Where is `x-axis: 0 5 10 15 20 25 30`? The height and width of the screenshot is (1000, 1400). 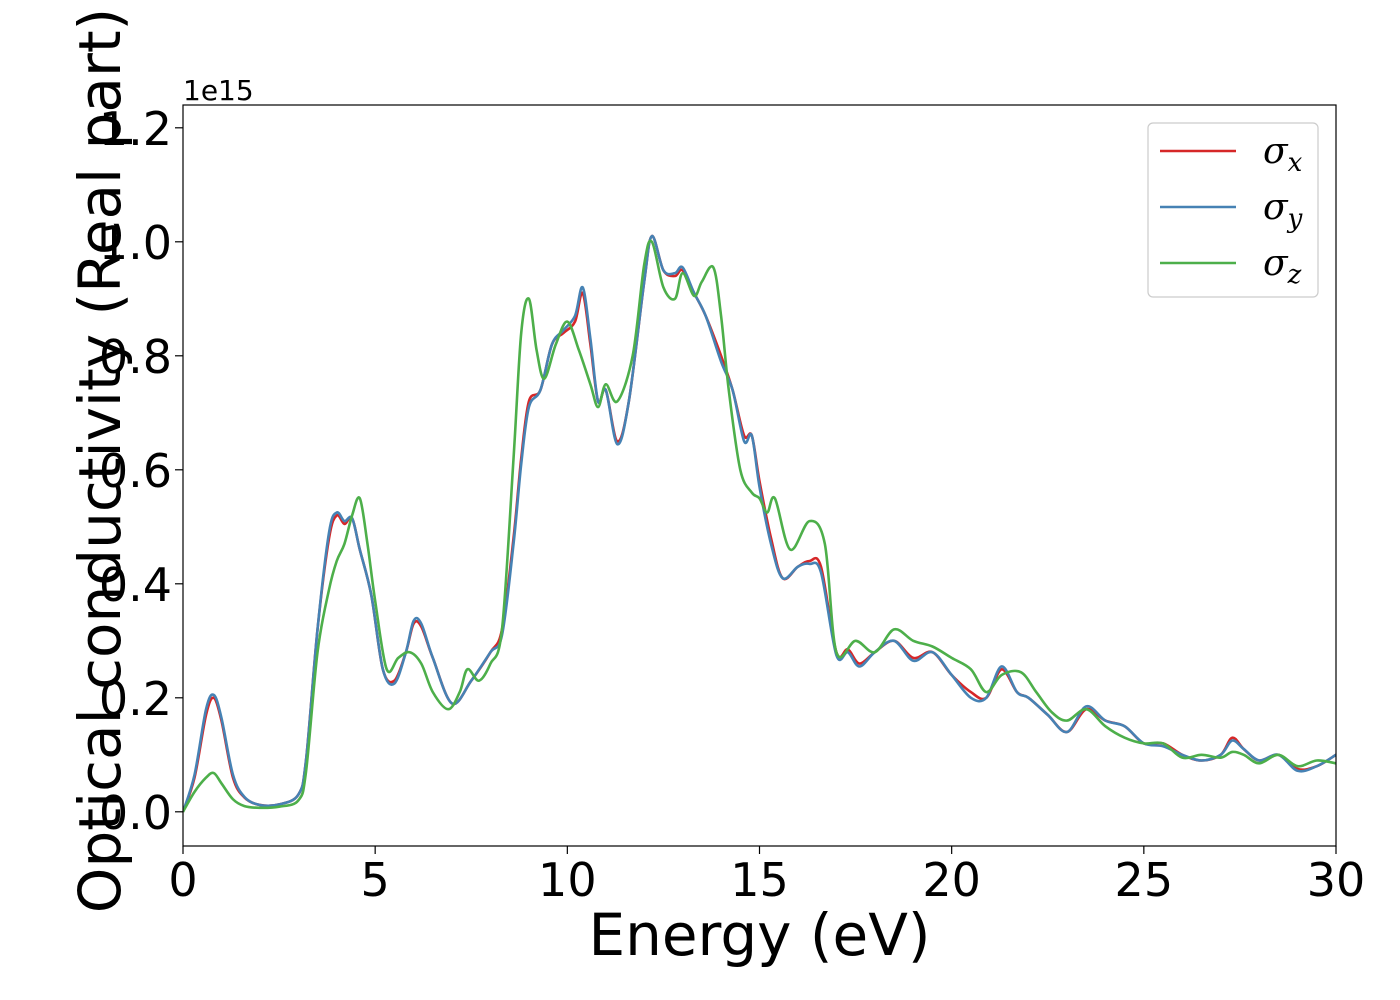 x-axis: 0 5 10 15 20 25 30 is located at coordinates (766, 876).